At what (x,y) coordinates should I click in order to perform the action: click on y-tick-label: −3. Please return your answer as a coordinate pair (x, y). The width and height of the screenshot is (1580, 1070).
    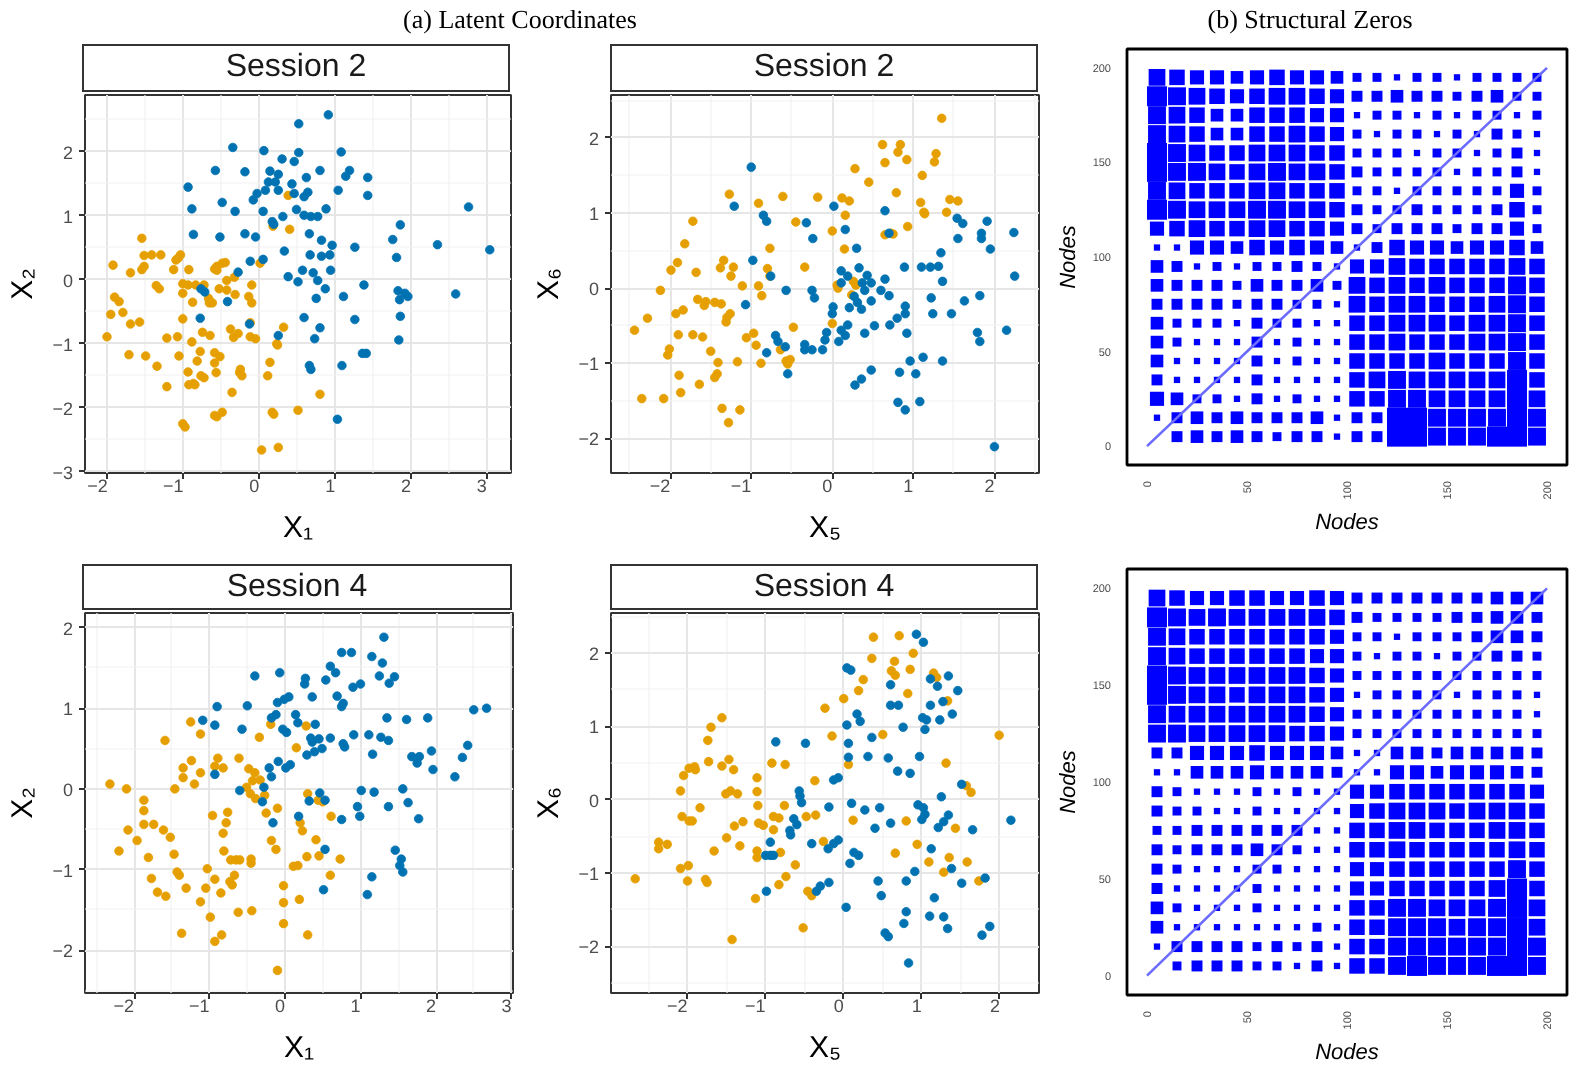
    Looking at the image, I should click on (63, 472).